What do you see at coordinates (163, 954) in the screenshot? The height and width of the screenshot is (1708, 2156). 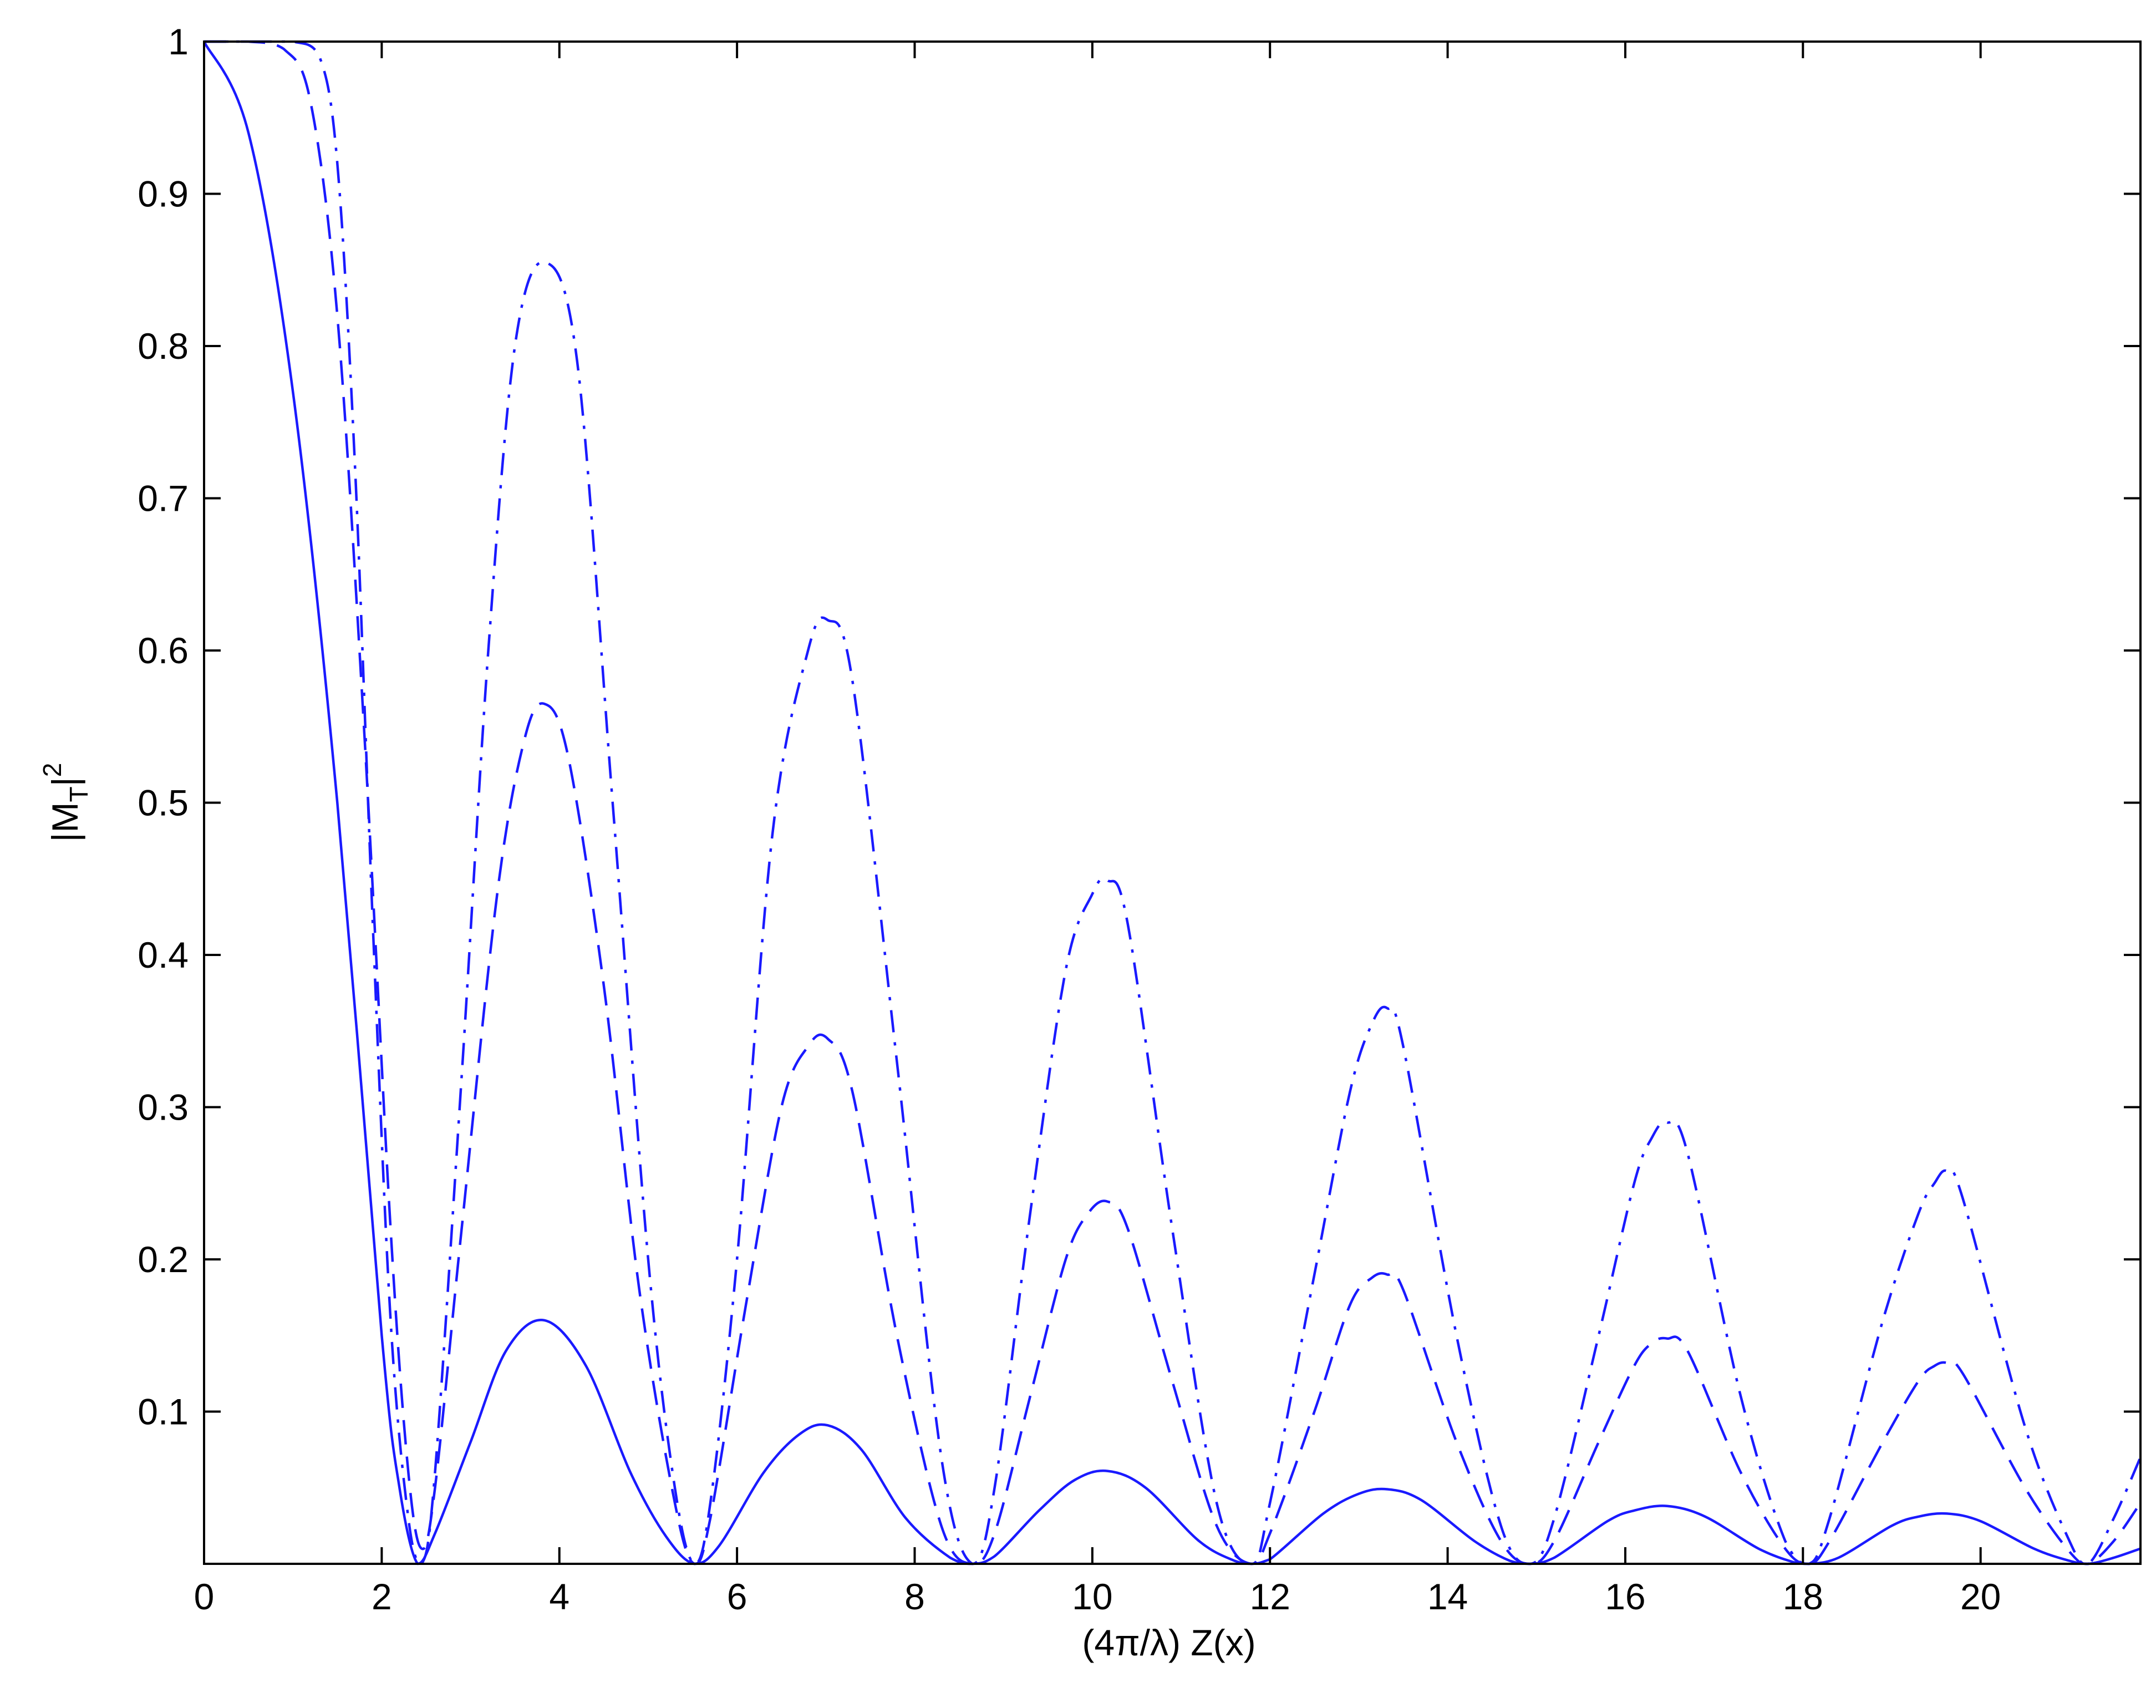 I see `y-tick-label: 0.4` at bounding box center [163, 954].